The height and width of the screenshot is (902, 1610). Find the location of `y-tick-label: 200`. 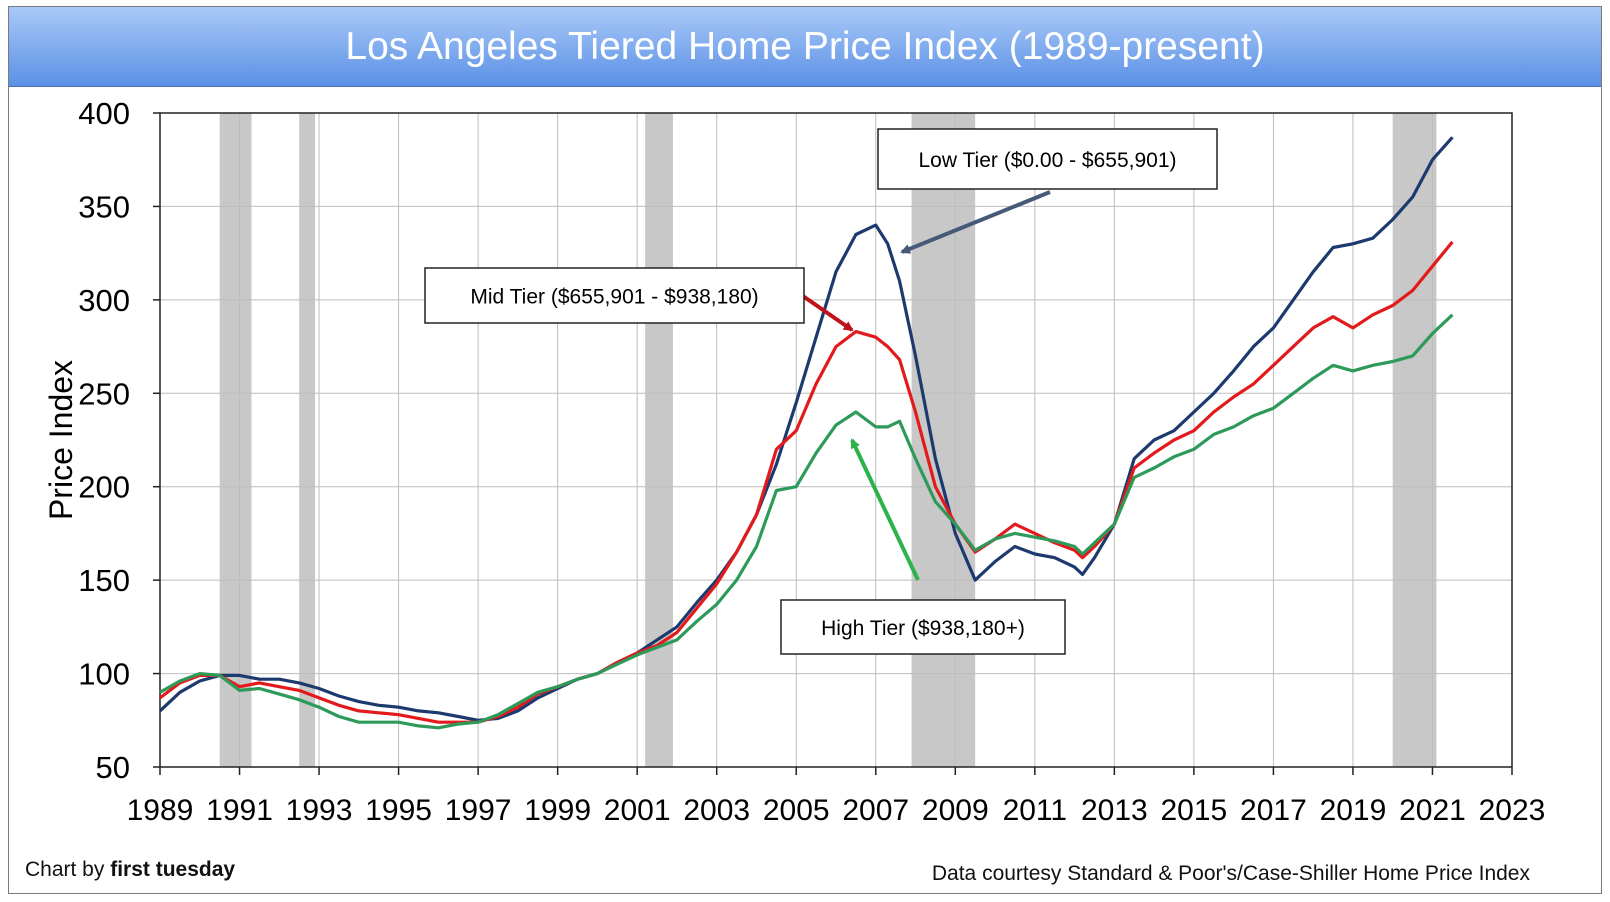

y-tick-label: 200 is located at coordinates (104, 487).